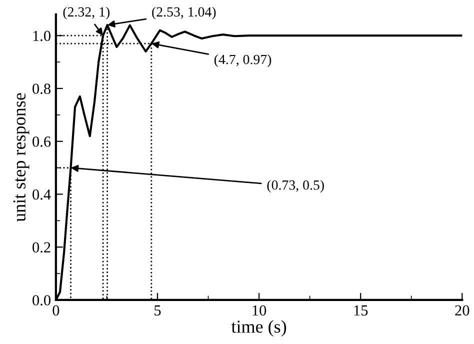  Describe the element at coordinates (56, 310) in the screenshot. I see `x-tick-label: 0` at that location.